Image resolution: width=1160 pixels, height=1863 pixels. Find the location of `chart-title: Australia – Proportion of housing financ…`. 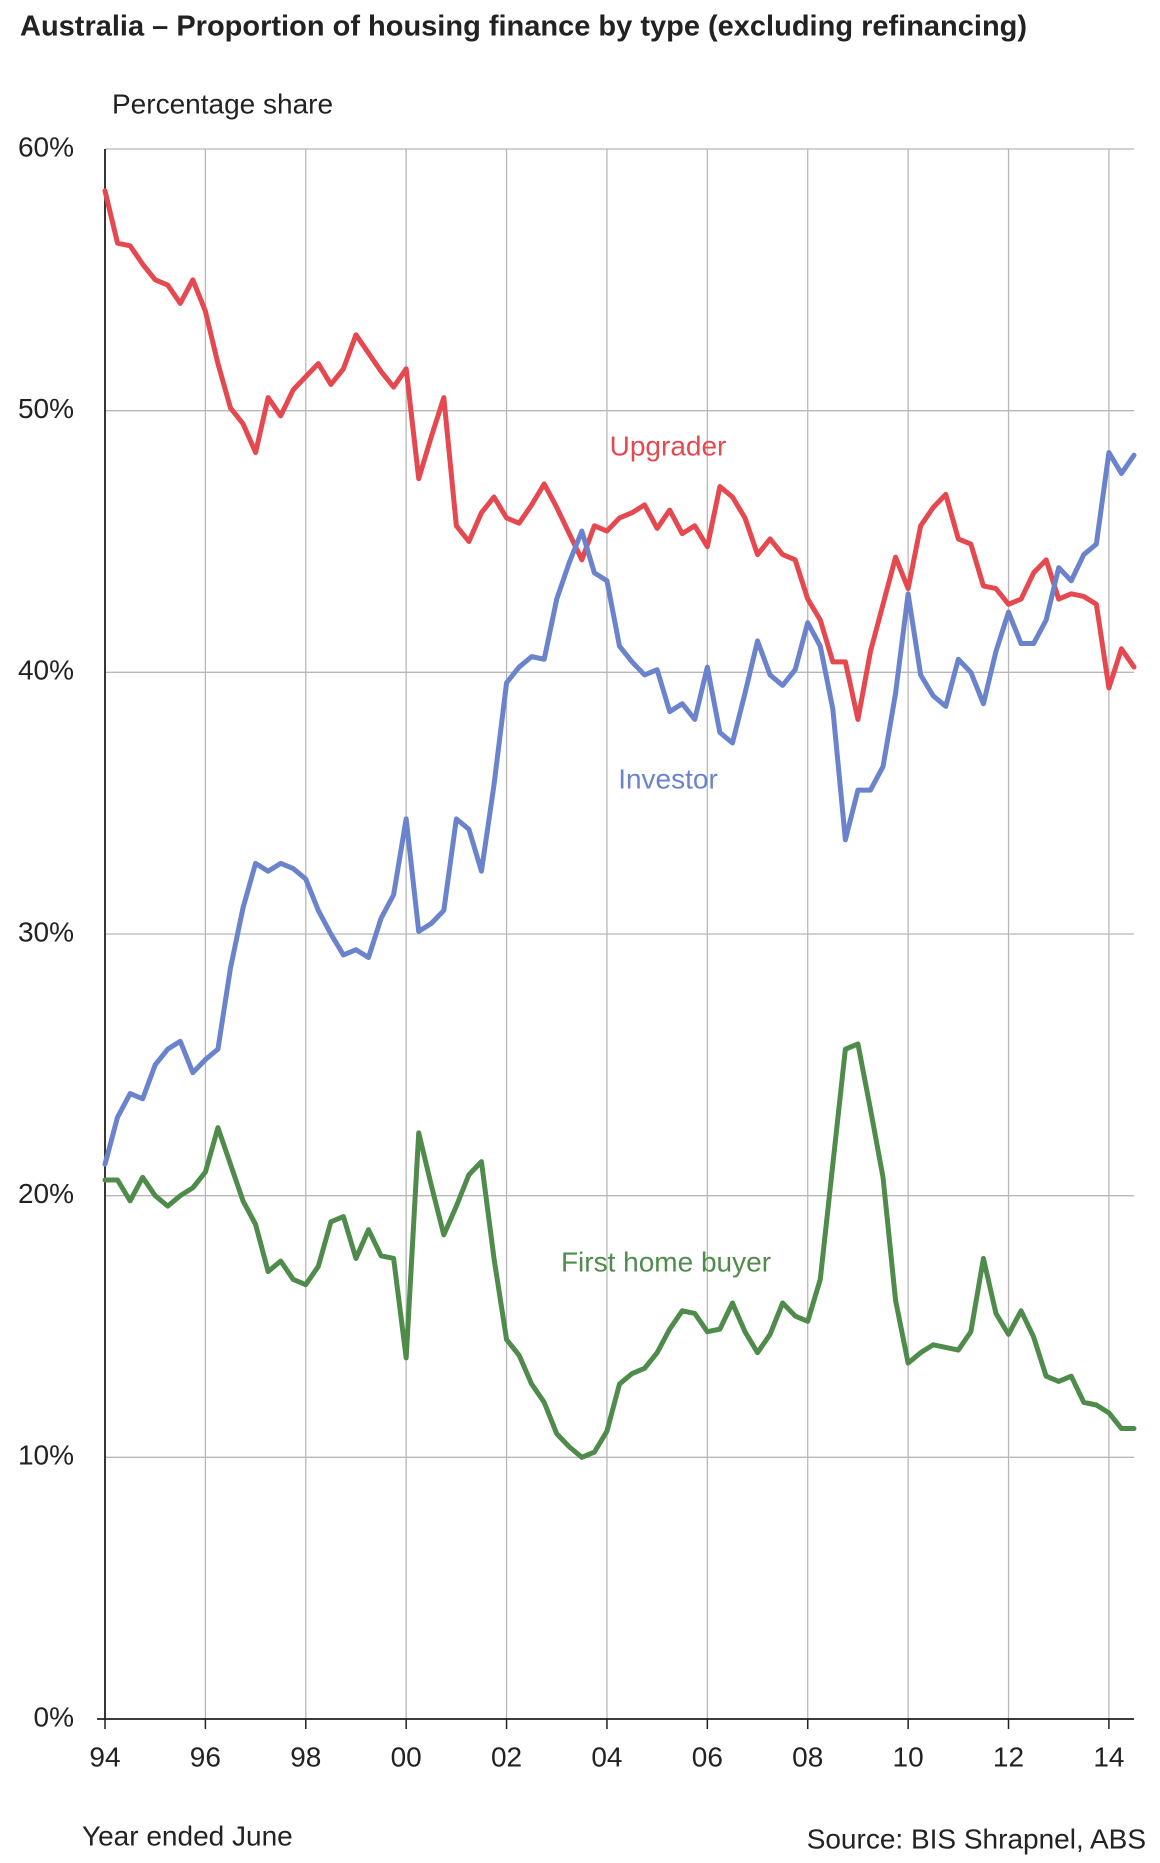

chart-title: Australia – Proportion of housing financ… is located at coordinates (523, 27).